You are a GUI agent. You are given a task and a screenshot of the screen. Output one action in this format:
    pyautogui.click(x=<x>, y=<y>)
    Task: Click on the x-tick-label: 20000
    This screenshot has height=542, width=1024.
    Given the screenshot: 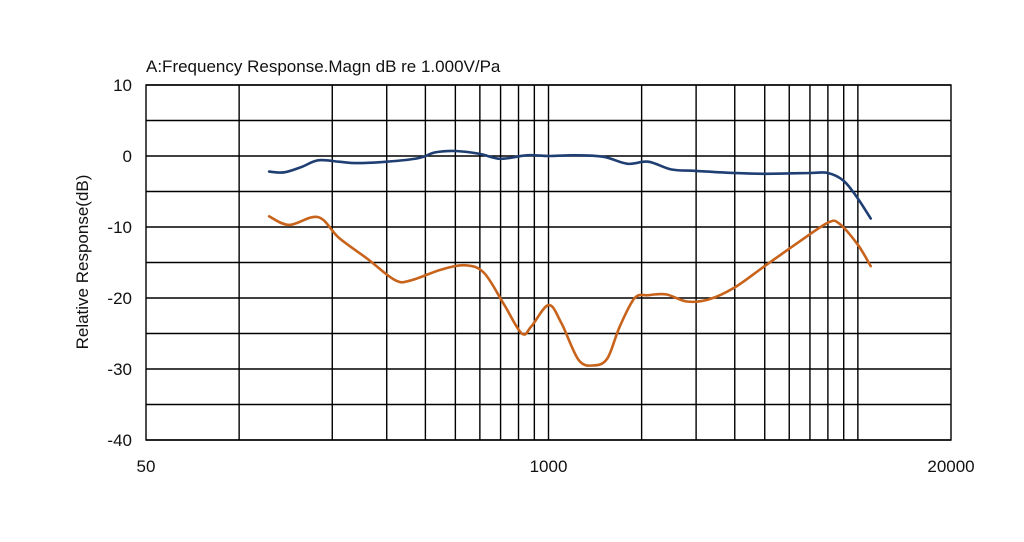 What is the action you would take?
    pyautogui.click(x=950, y=466)
    